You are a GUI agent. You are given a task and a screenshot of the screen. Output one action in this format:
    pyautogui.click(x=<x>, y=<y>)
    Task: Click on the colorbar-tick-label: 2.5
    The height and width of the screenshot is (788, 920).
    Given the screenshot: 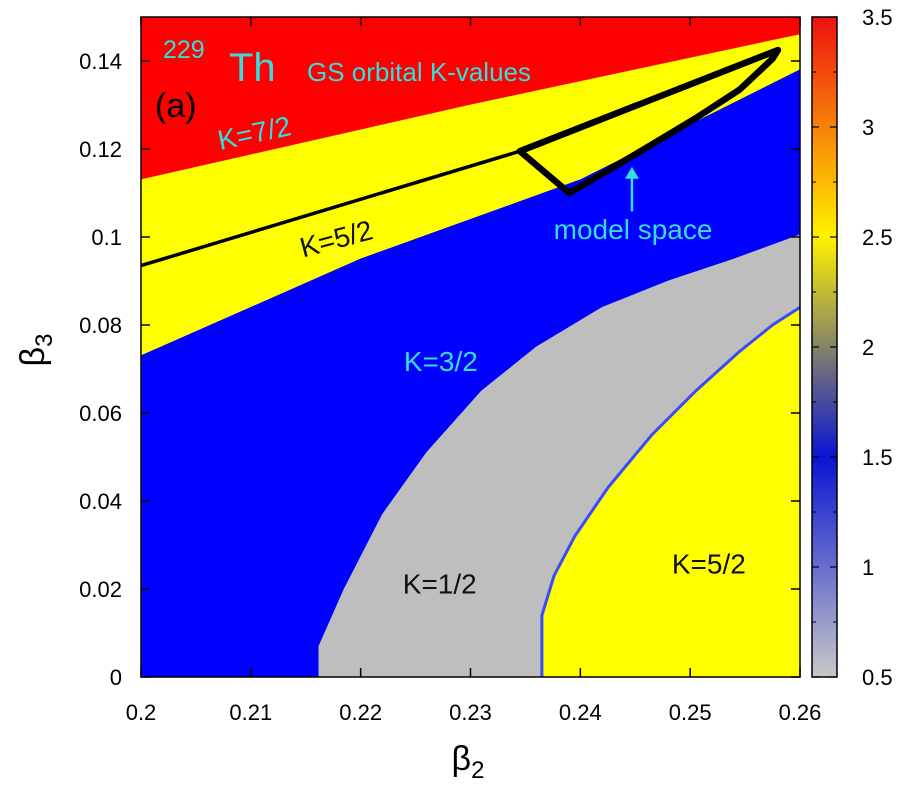 What is the action you would take?
    pyautogui.click(x=877, y=237)
    